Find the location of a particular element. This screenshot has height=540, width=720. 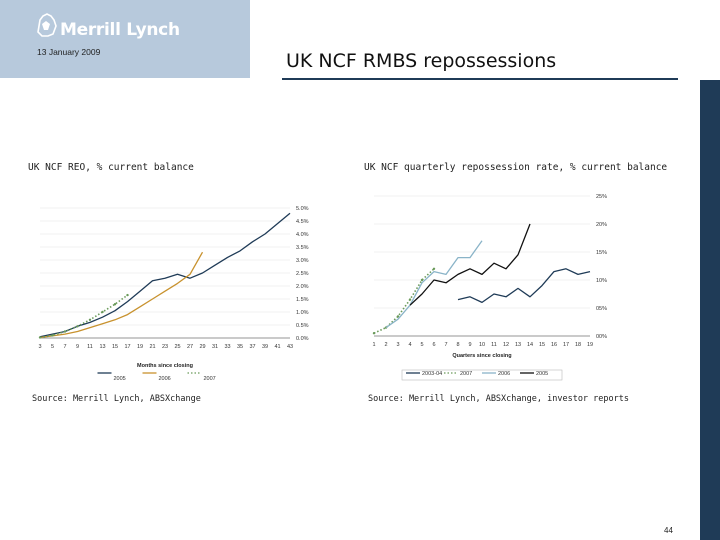

chart1-x-tick: 15 is located at coordinates (115, 347).